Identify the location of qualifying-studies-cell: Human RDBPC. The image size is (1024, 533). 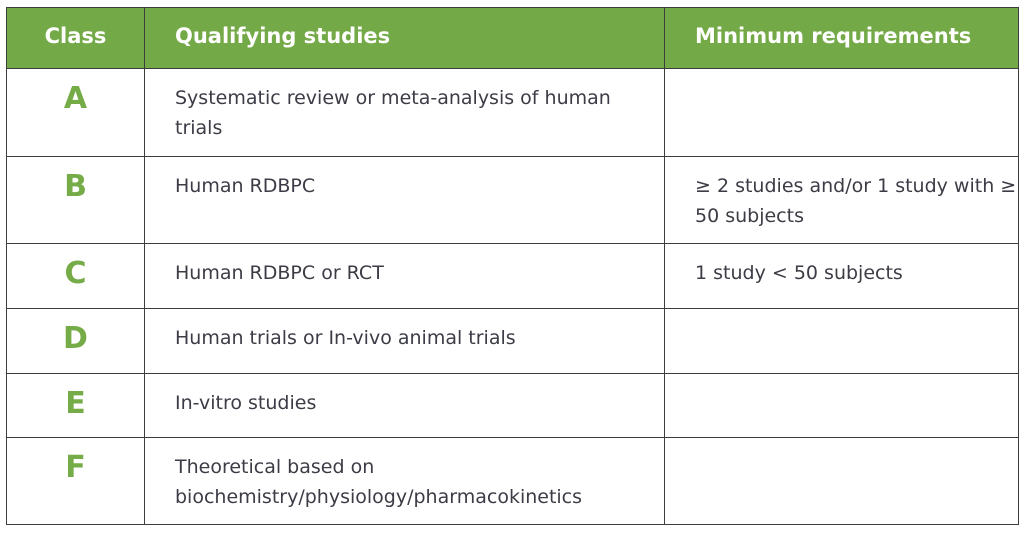
(404, 200).